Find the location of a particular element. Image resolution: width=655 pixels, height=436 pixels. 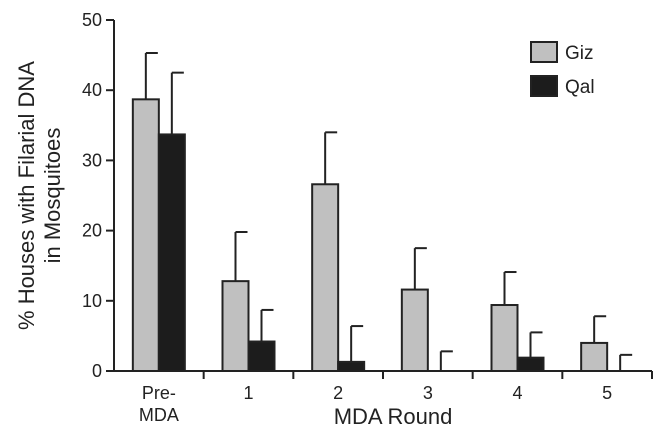

y-tick-label: 10 is located at coordinates (92, 301).